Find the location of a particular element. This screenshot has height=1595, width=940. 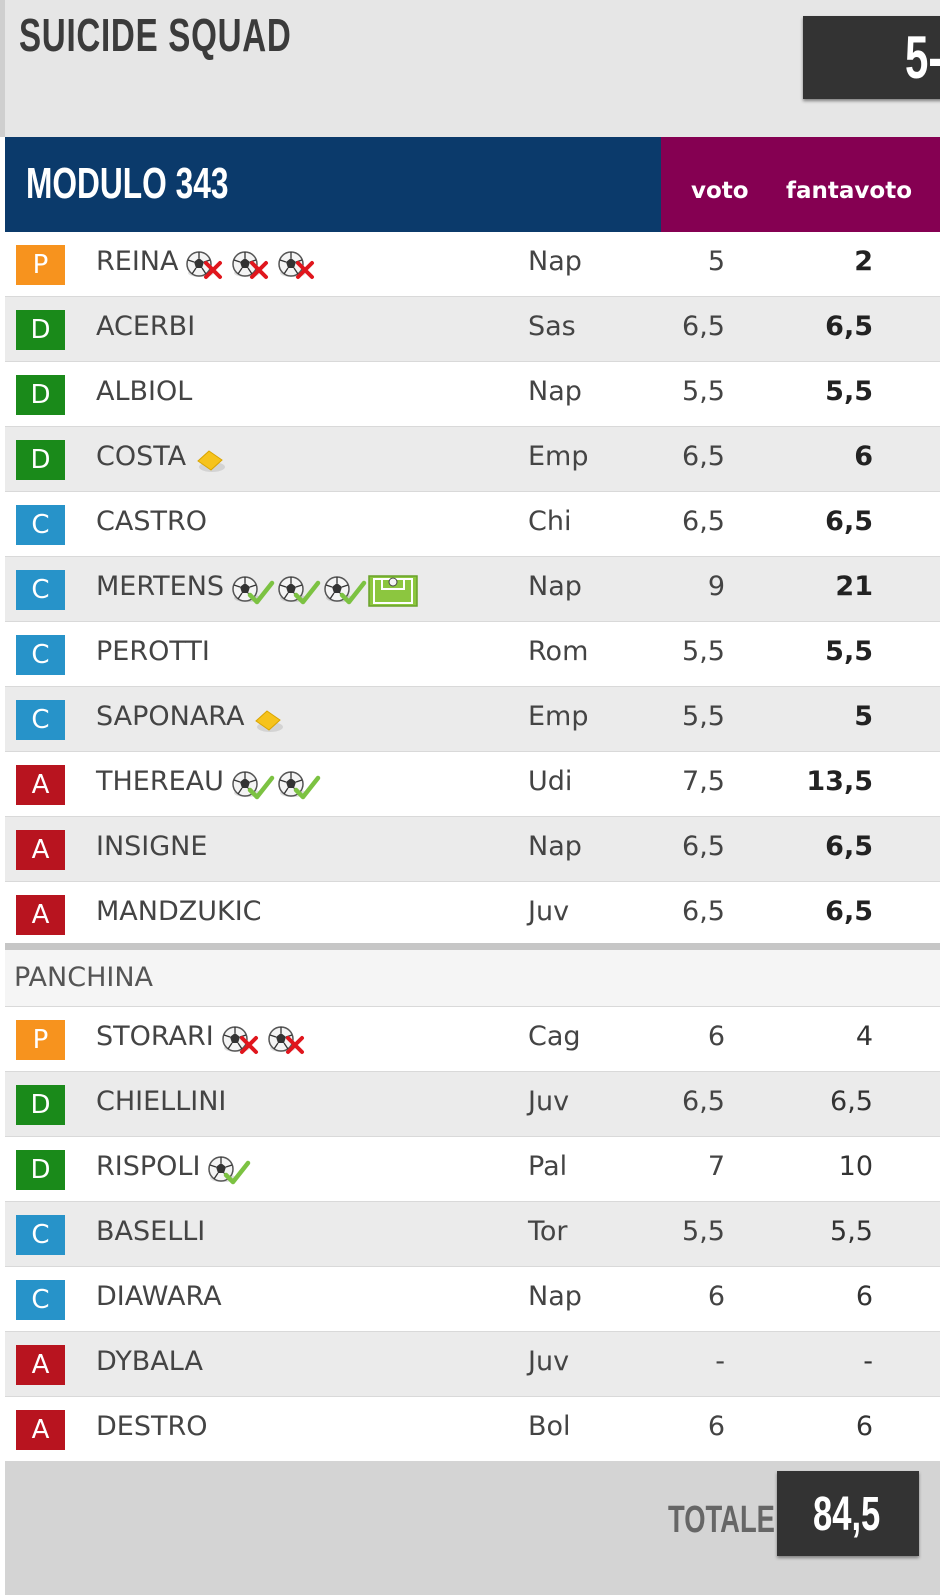

voto-value: - is located at coordinates (720, 1361).